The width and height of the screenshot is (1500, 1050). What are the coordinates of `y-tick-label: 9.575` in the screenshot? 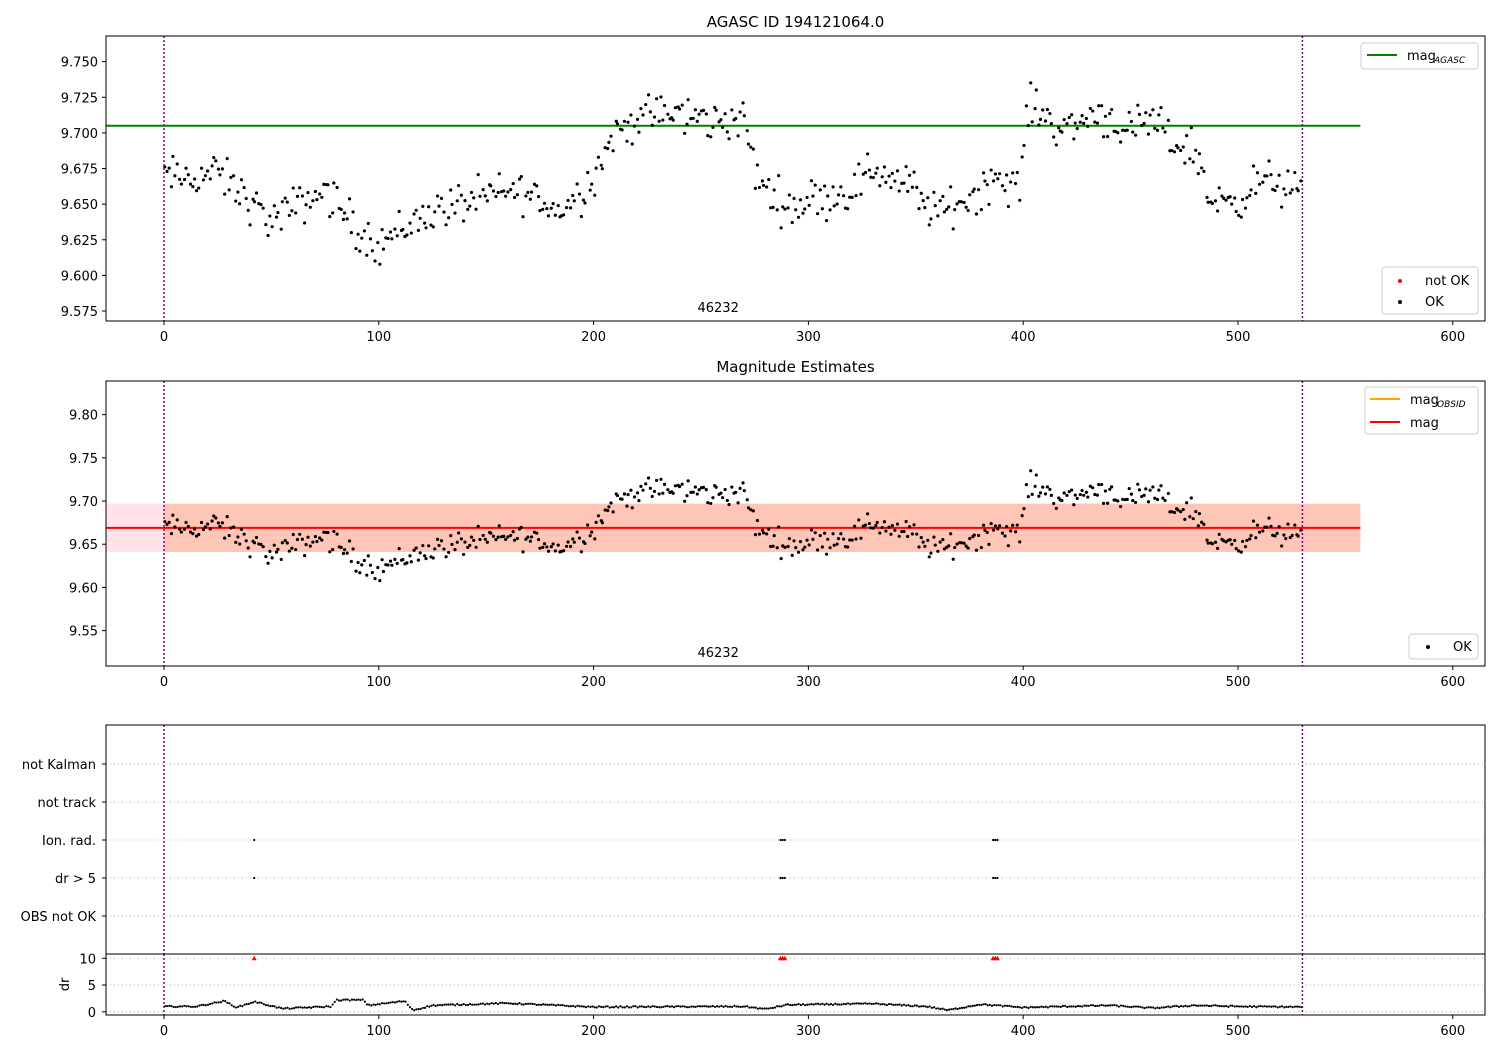 It's located at (79, 312).